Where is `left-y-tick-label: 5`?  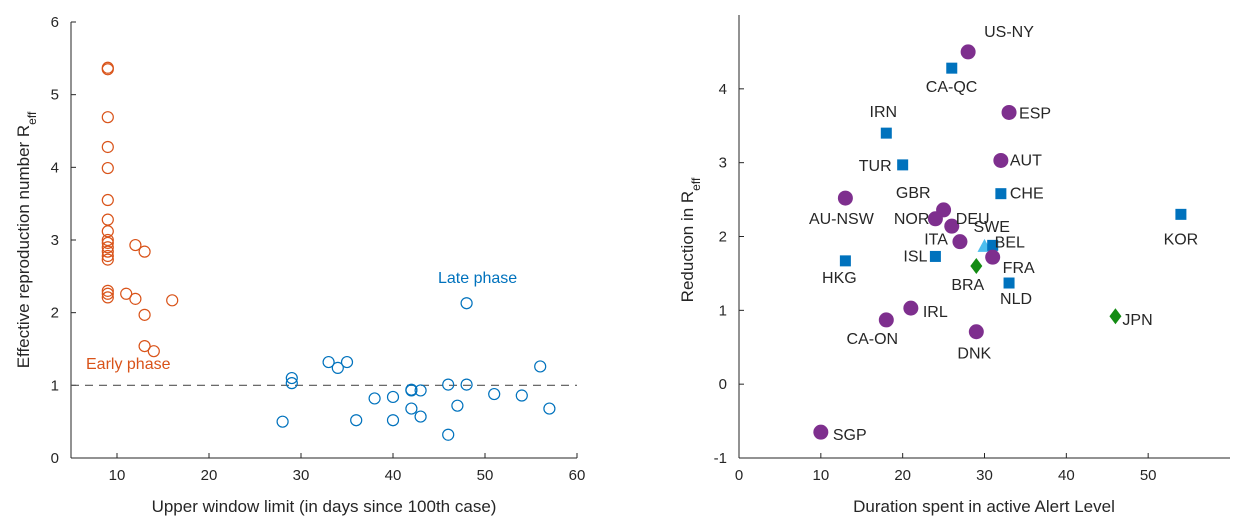 left-y-tick-label: 5 is located at coordinates (55, 95).